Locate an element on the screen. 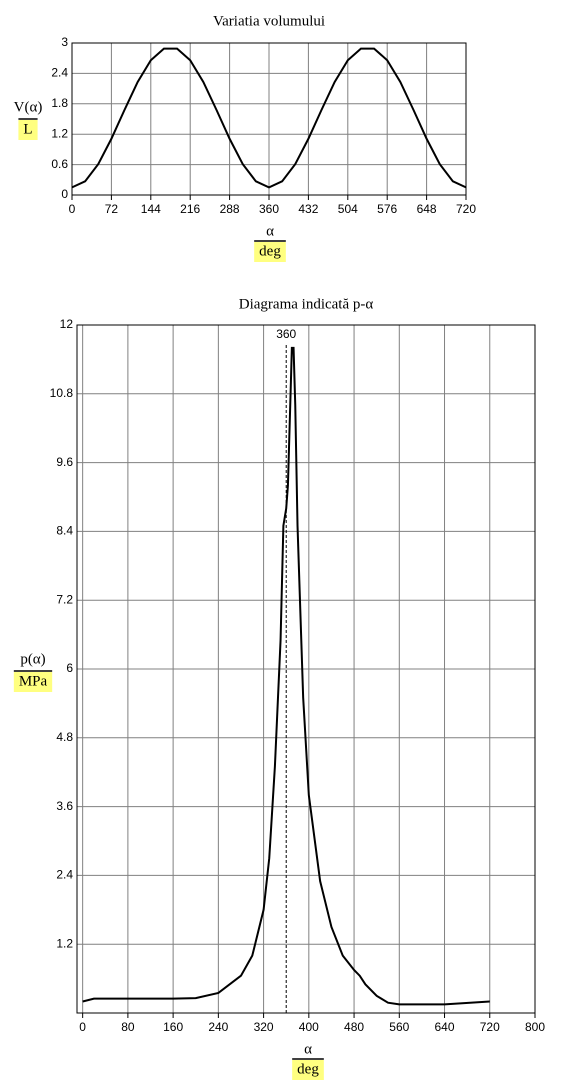  x-tick-label: 800 is located at coordinates (535, 1027).